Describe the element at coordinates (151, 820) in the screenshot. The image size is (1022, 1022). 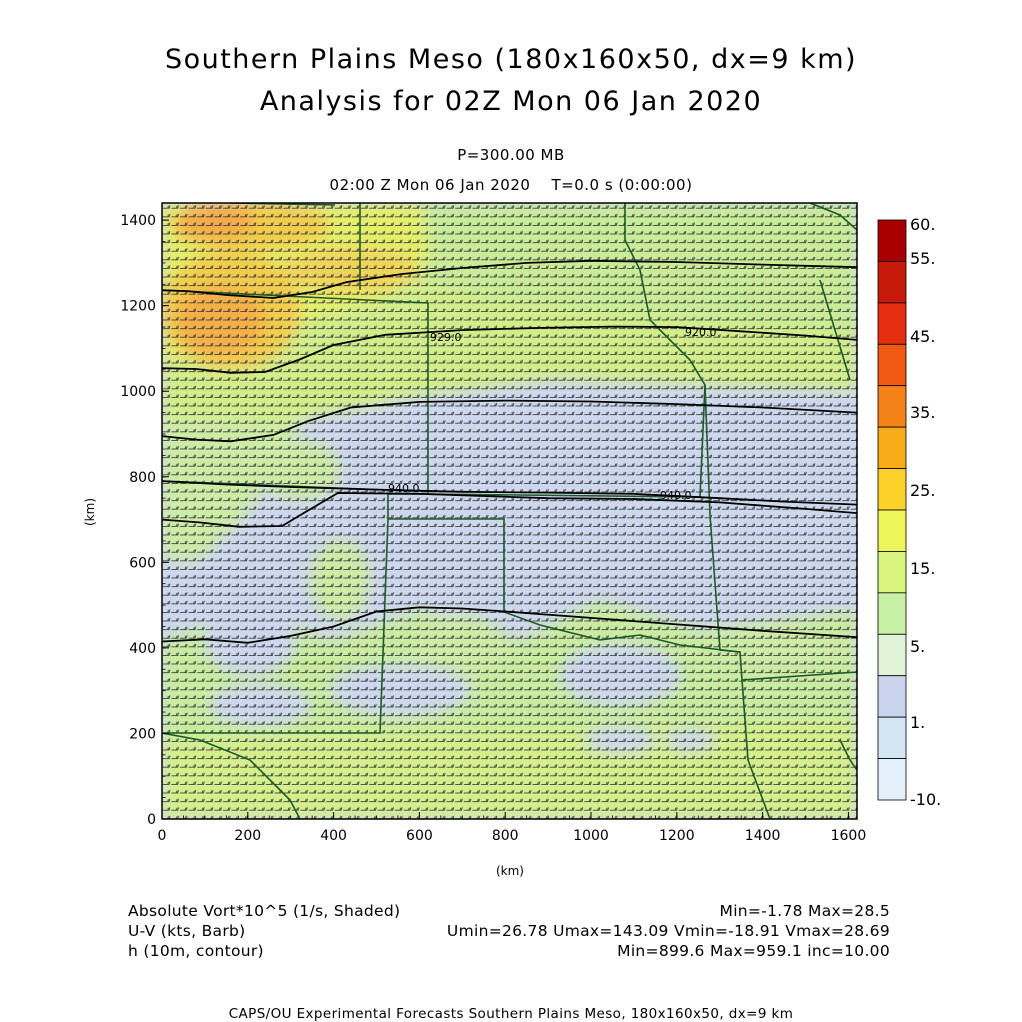
I see `y-tick-label: 0` at that location.